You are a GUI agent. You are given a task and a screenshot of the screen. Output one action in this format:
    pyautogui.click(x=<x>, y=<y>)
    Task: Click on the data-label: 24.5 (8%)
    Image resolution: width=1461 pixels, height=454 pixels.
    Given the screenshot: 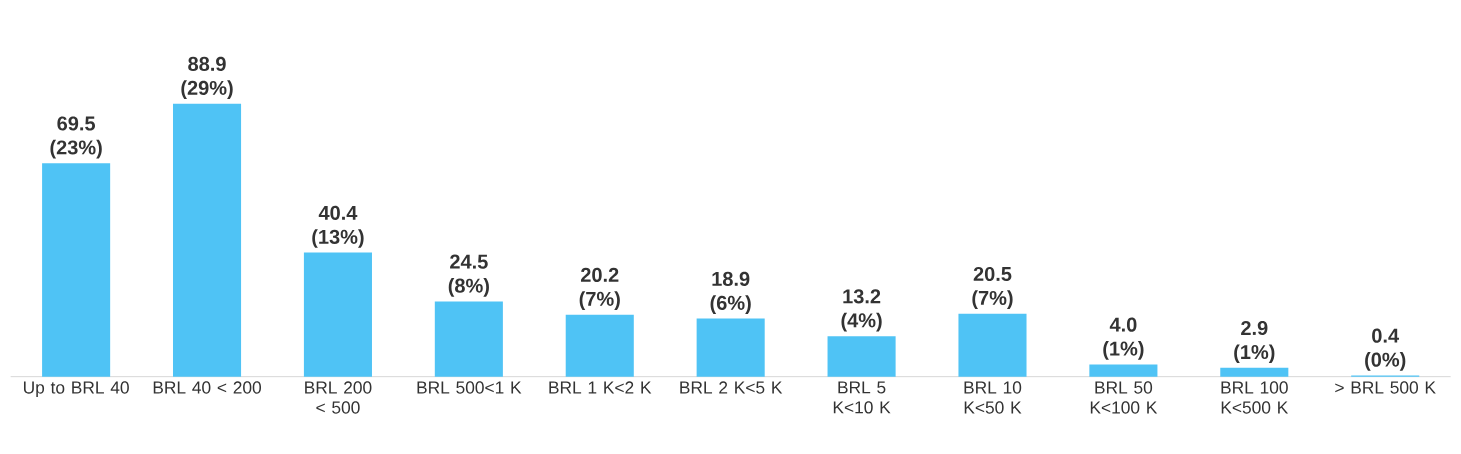 What is the action you would take?
    pyautogui.click(x=468, y=275)
    